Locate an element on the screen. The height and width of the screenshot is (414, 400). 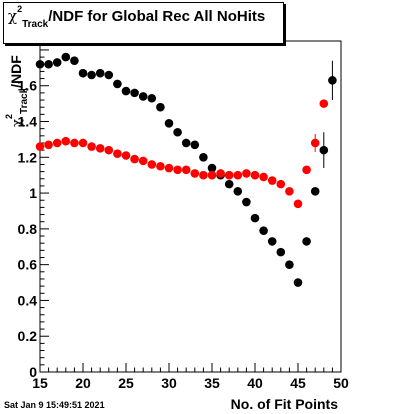
x-tick-label: 30 is located at coordinates (169, 383).